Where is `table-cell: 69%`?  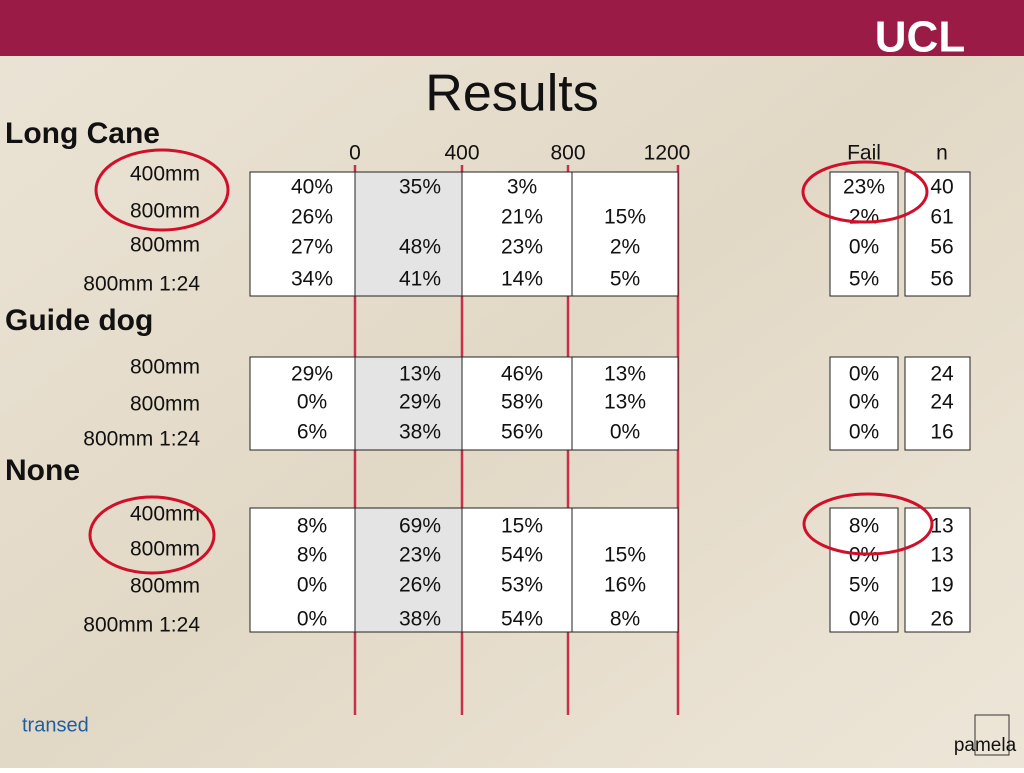 table-cell: 69% is located at coordinates (420, 526).